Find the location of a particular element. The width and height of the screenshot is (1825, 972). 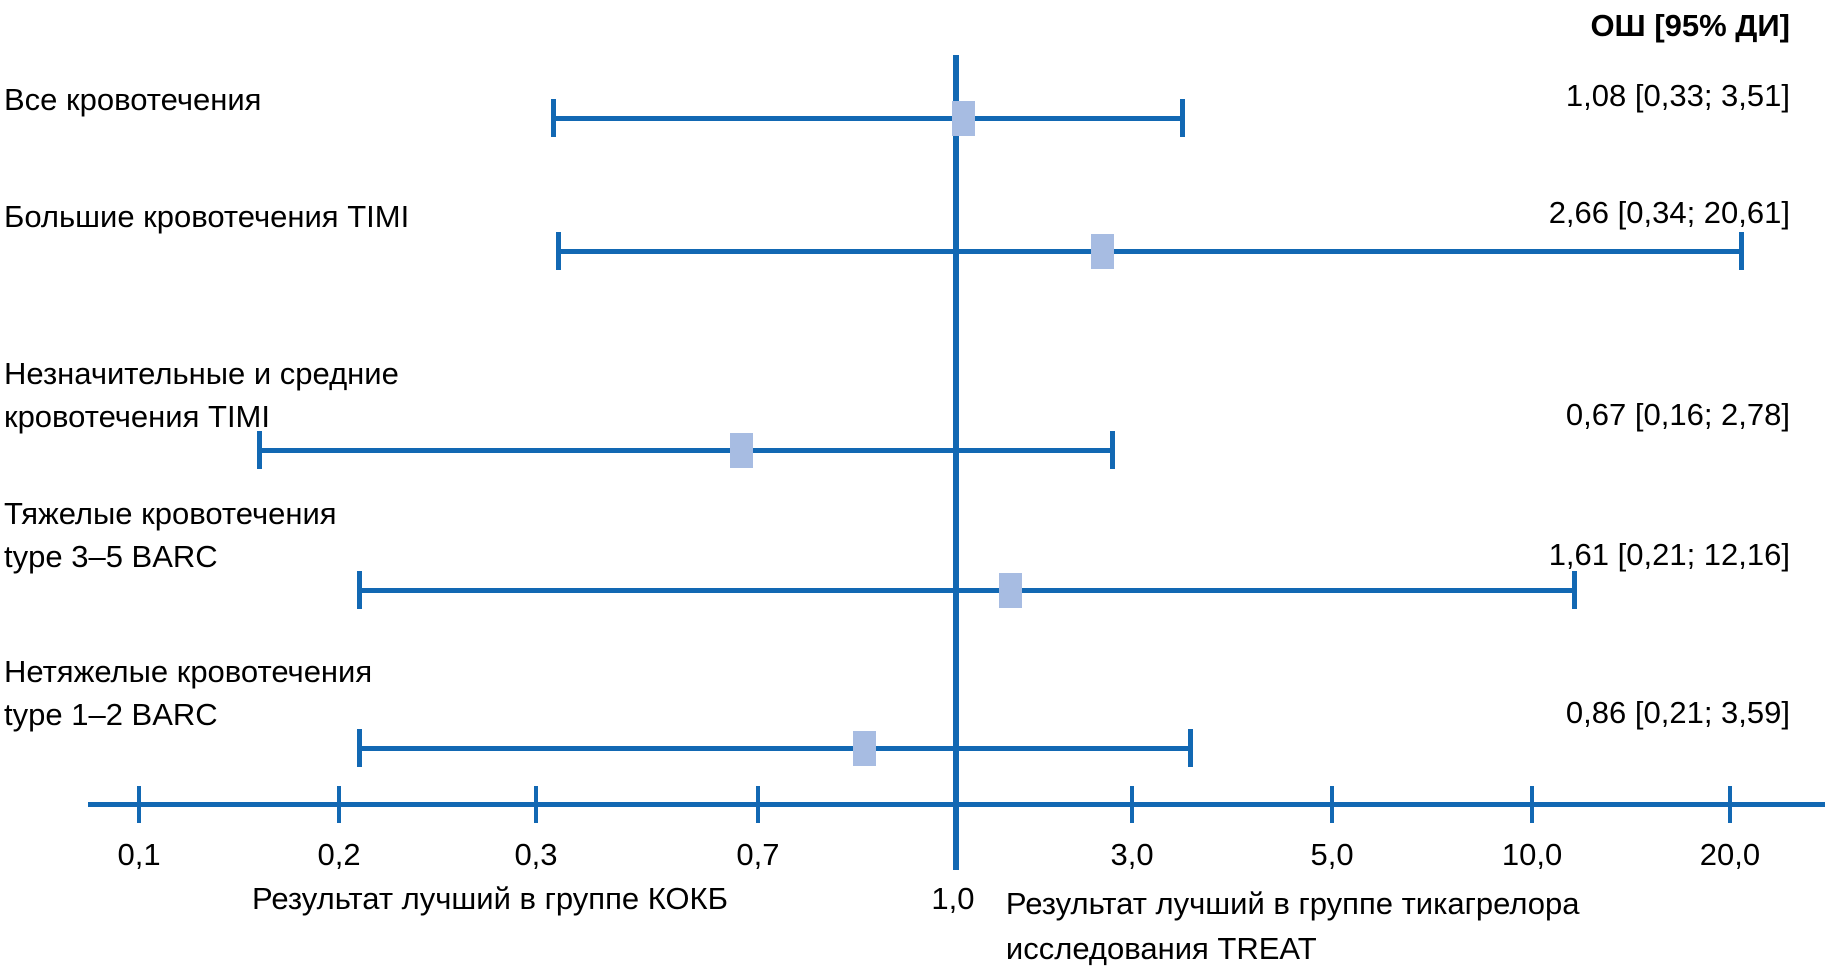

x-axis-line is located at coordinates (956, 804).